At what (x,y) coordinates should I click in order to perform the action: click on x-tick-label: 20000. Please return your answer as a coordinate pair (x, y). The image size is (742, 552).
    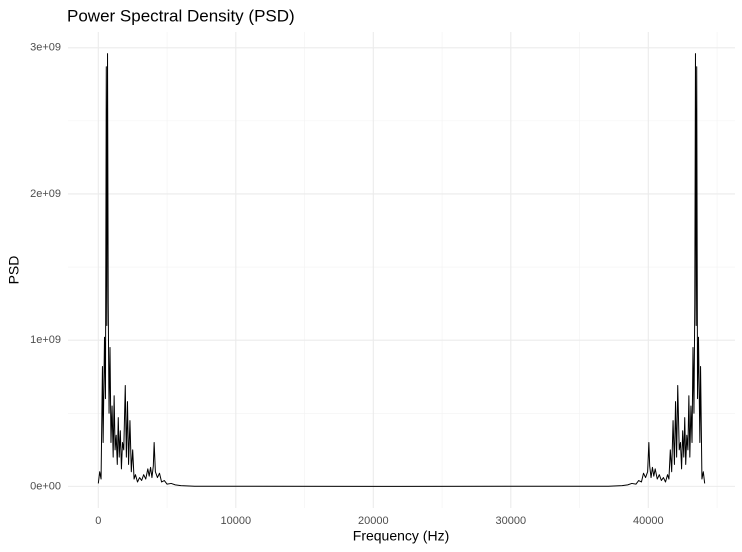
    Looking at the image, I should click on (373, 521).